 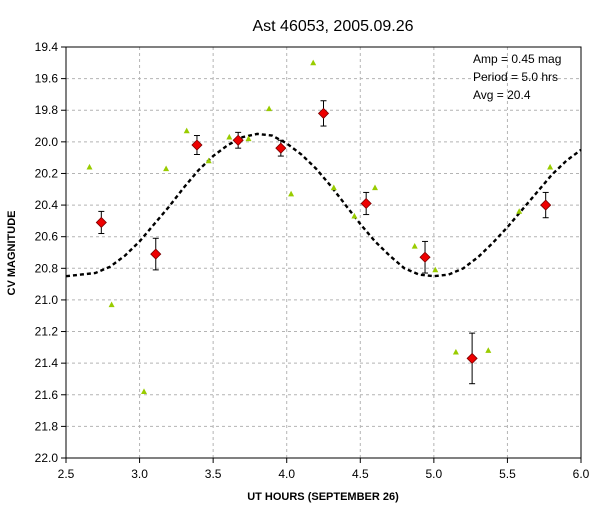 I want to click on x-tick-label: 4.5, so click(x=360, y=474).